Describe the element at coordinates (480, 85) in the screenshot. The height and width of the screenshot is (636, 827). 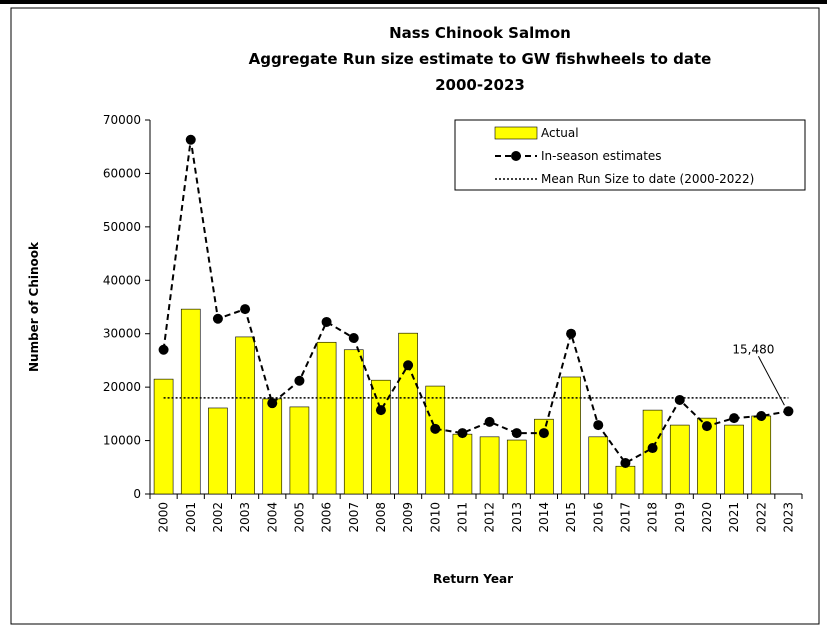
I see `chart-title: 2000-2023` at that location.